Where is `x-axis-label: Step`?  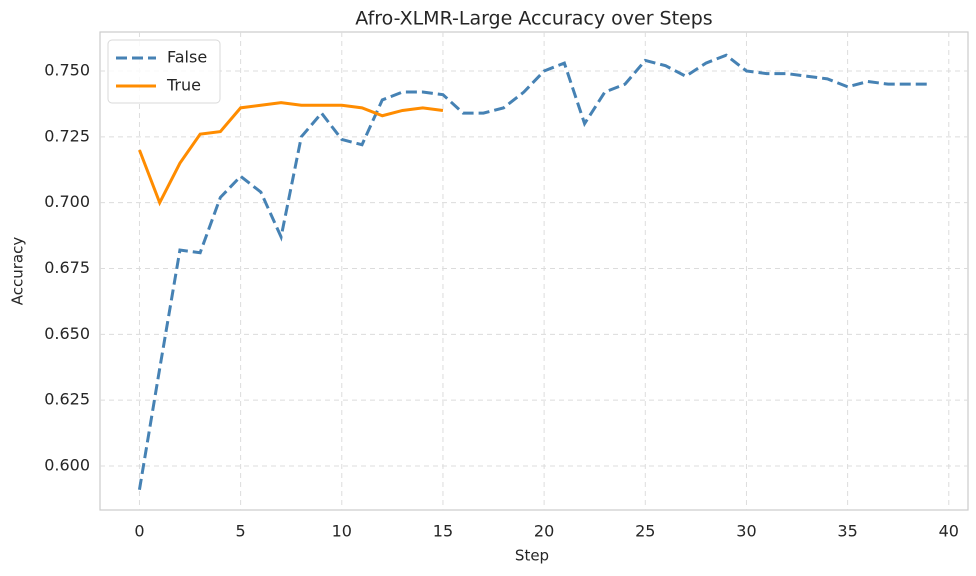
x-axis-label: Step is located at coordinates (532, 556).